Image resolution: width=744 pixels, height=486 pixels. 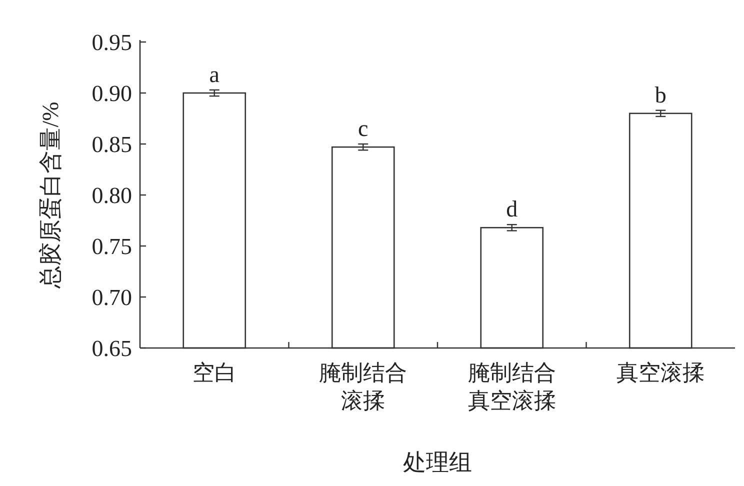 What do you see at coordinates (214, 74) in the screenshot?
I see `annotation: a` at bounding box center [214, 74].